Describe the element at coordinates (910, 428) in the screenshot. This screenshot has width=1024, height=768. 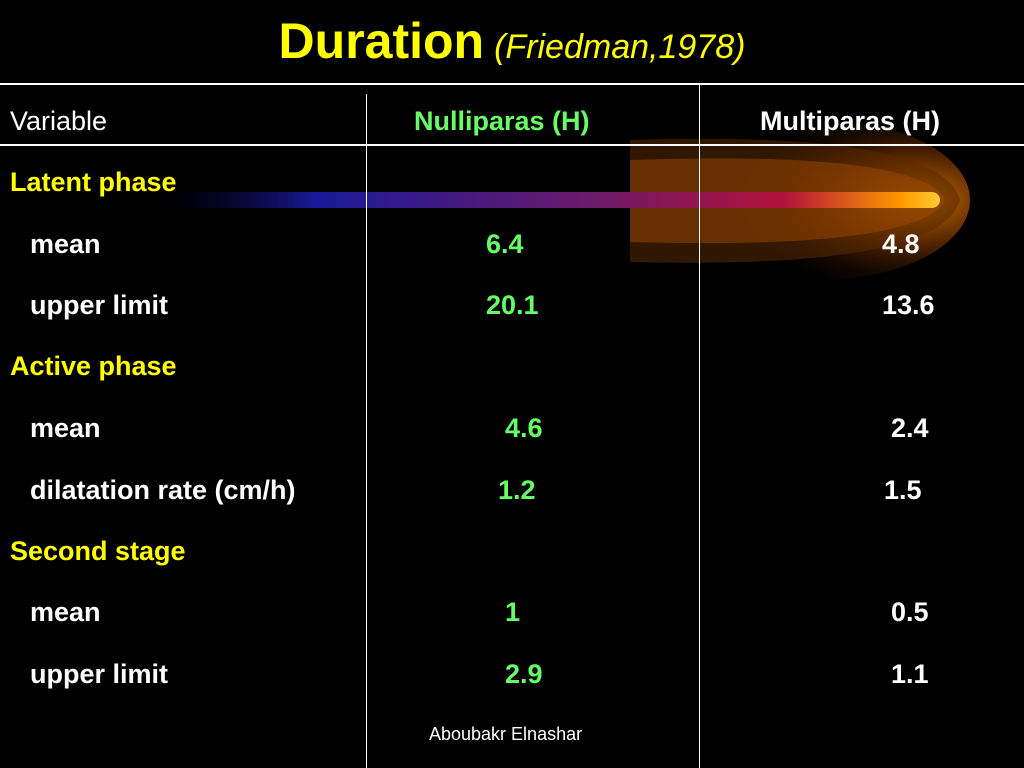
I see `multiparas-value: 2.4` at that location.